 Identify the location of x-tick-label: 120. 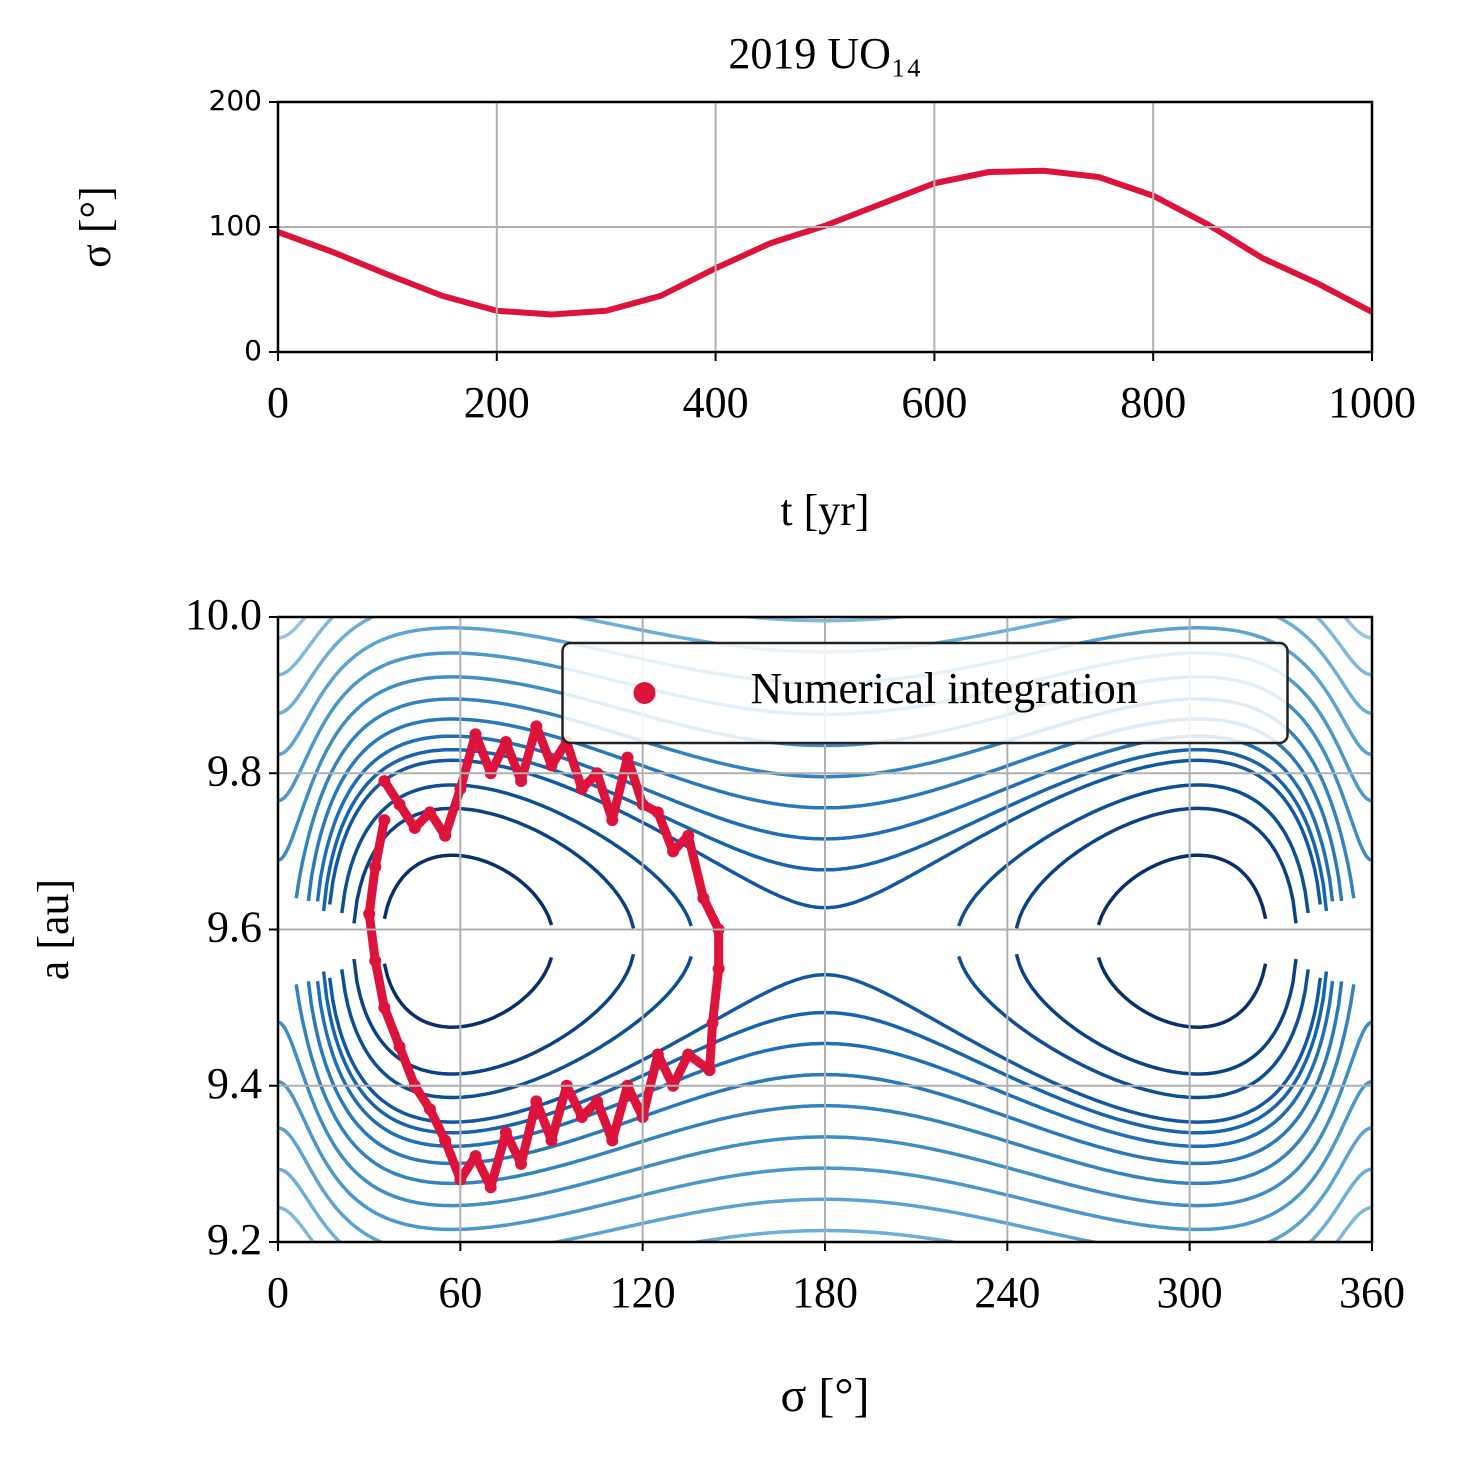
(643, 1292).